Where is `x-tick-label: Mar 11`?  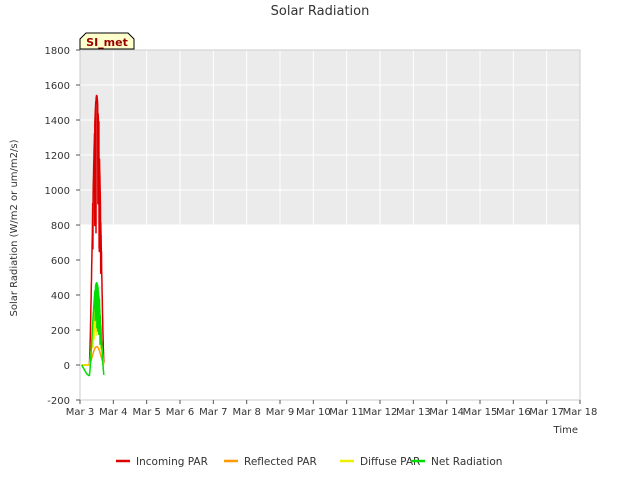
x-tick-label: Mar 11 is located at coordinates (346, 412).